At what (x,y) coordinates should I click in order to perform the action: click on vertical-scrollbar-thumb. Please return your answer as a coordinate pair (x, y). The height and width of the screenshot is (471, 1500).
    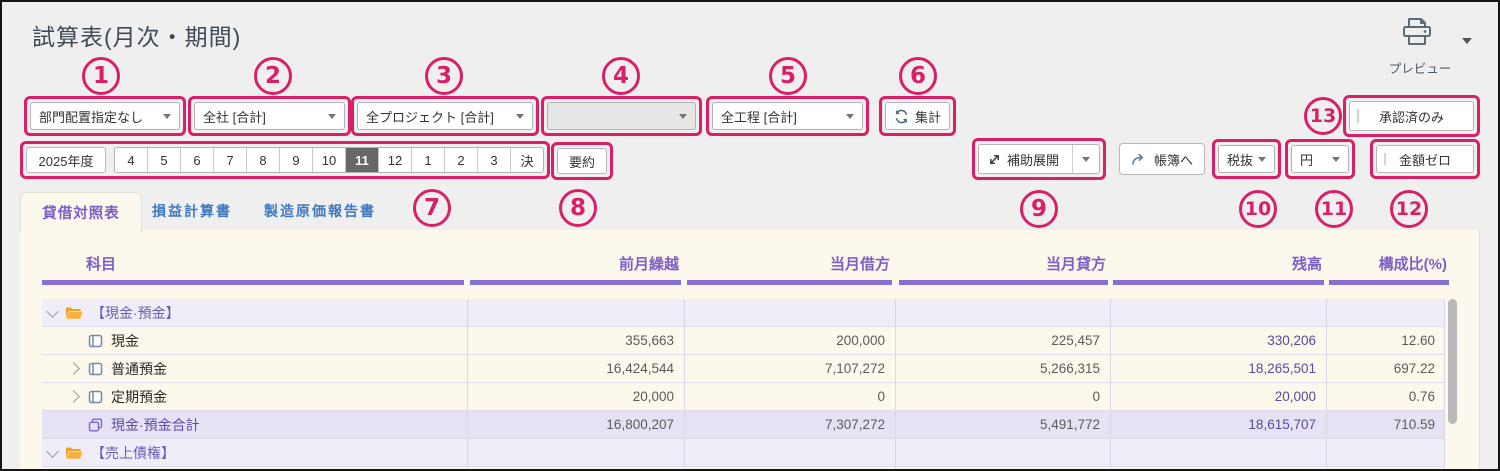
    Looking at the image, I should click on (1452, 361).